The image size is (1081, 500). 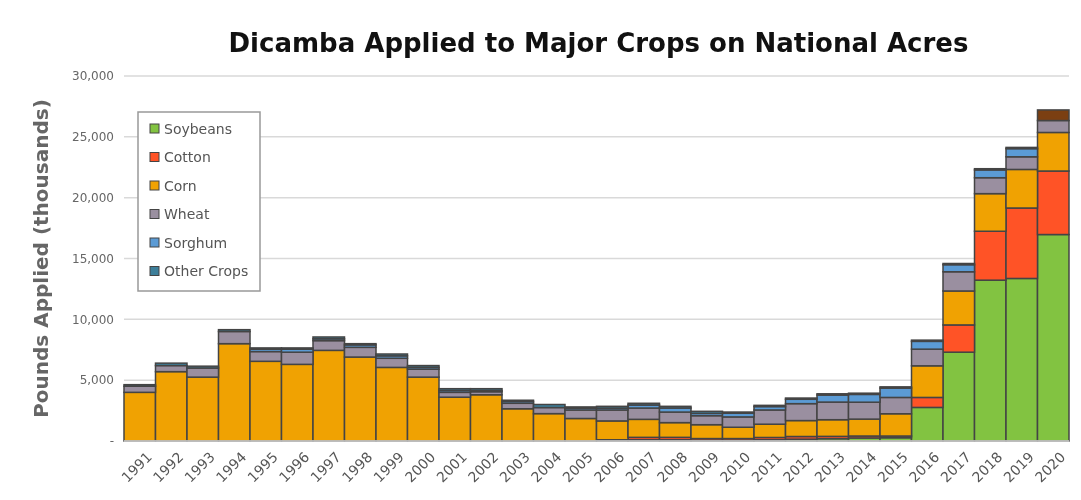 I want to click on legend-label: Cotton, so click(x=187, y=157).